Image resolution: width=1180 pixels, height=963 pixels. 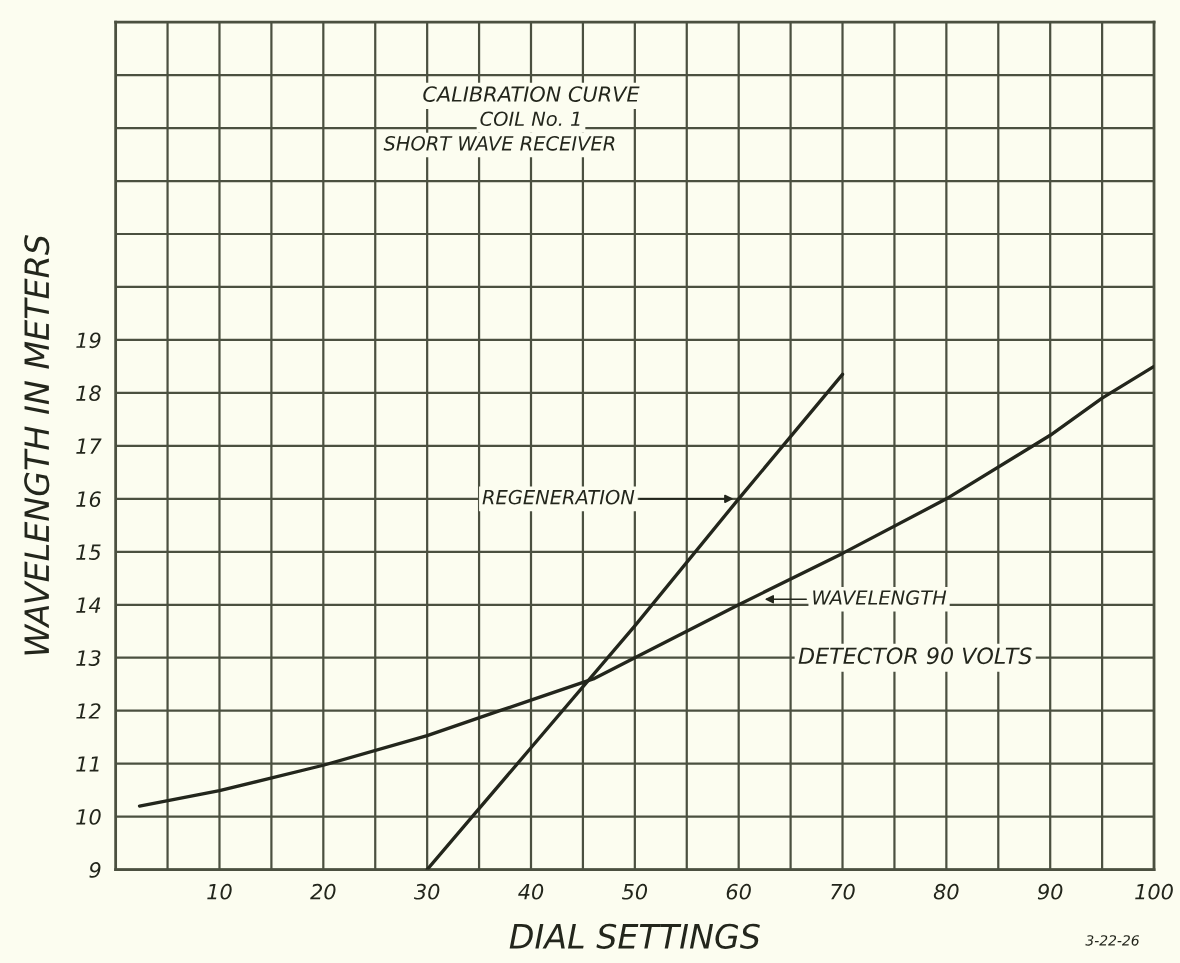 I want to click on y-tick-label: 15, so click(x=88, y=552).